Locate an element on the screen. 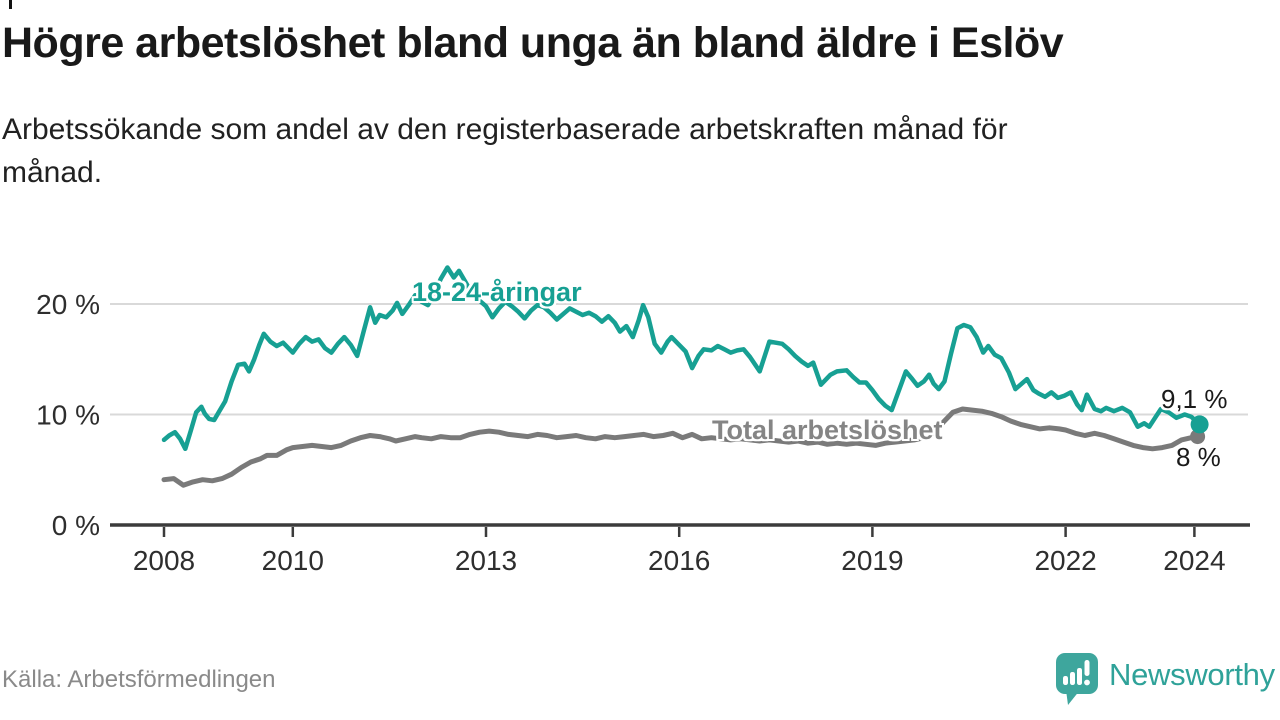  newsworthy-logo: Newsworthy is located at coordinates (1165, 679).